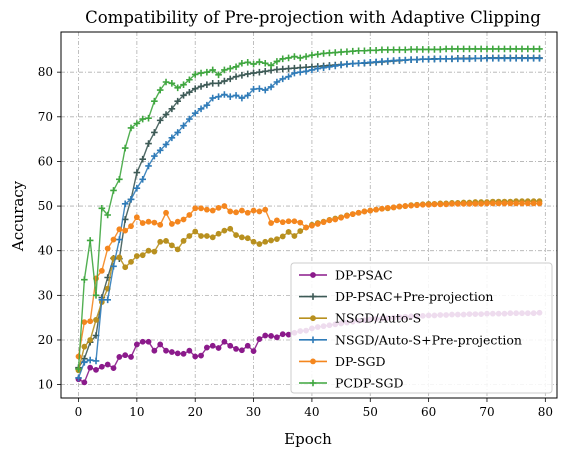 This screenshot has width=567, height=458. What do you see at coordinates (486, 412) in the screenshot?
I see `x-tick-label: 70` at bounding box center [486, 412].